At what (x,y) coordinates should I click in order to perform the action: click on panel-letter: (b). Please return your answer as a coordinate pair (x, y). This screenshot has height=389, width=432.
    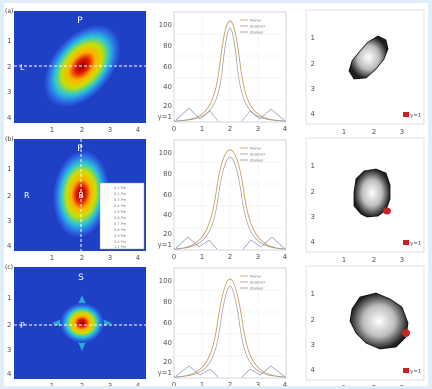
    Looking at the image, I should click on (9, 139).